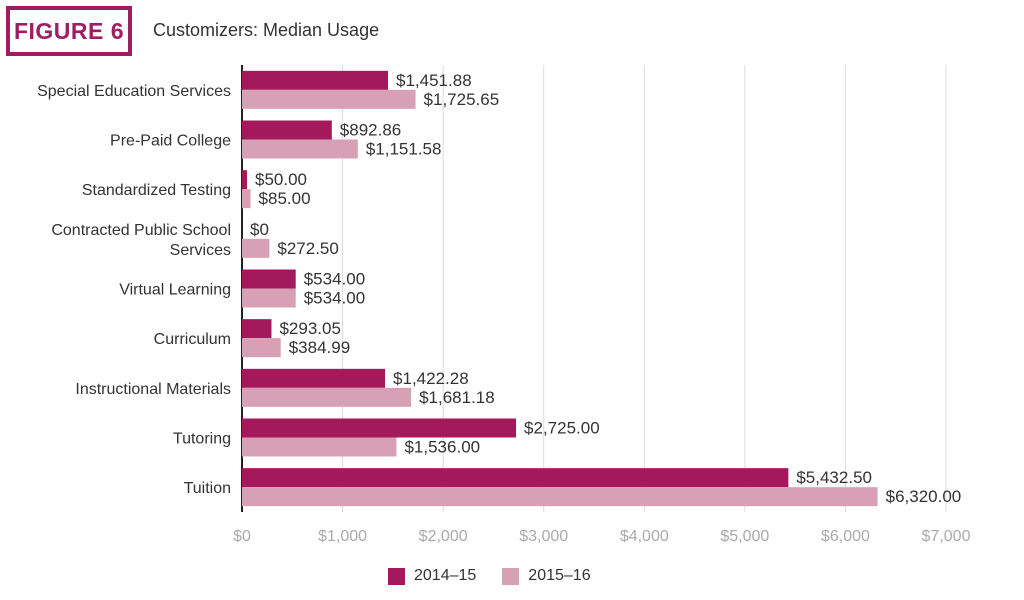 This screenshot has width=1024, height=600. I want to click on category-label: Pre-Paid College, so click(170, 141).